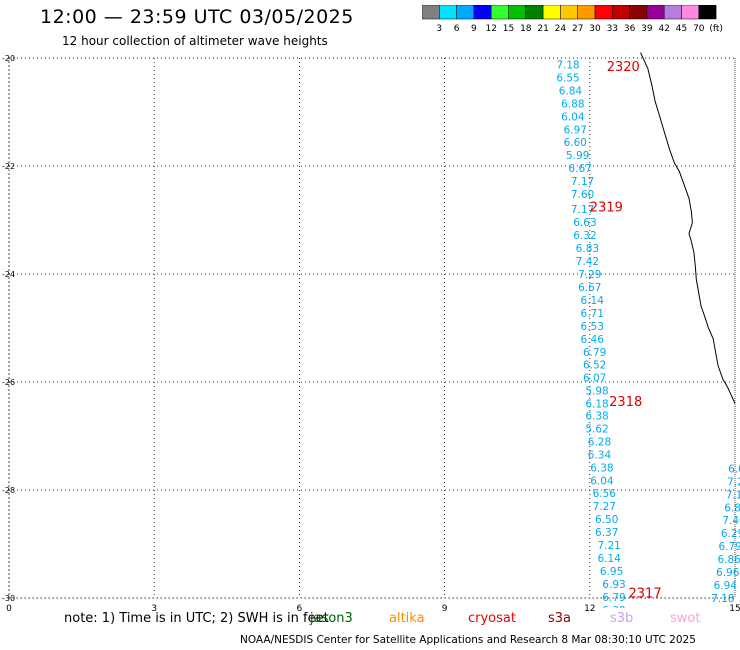 The image size is (740, 650). What do you see at coordinates (474, 29) in the screenshot?
I see `colorbar-label: 9` at bounding box center [474, 29].